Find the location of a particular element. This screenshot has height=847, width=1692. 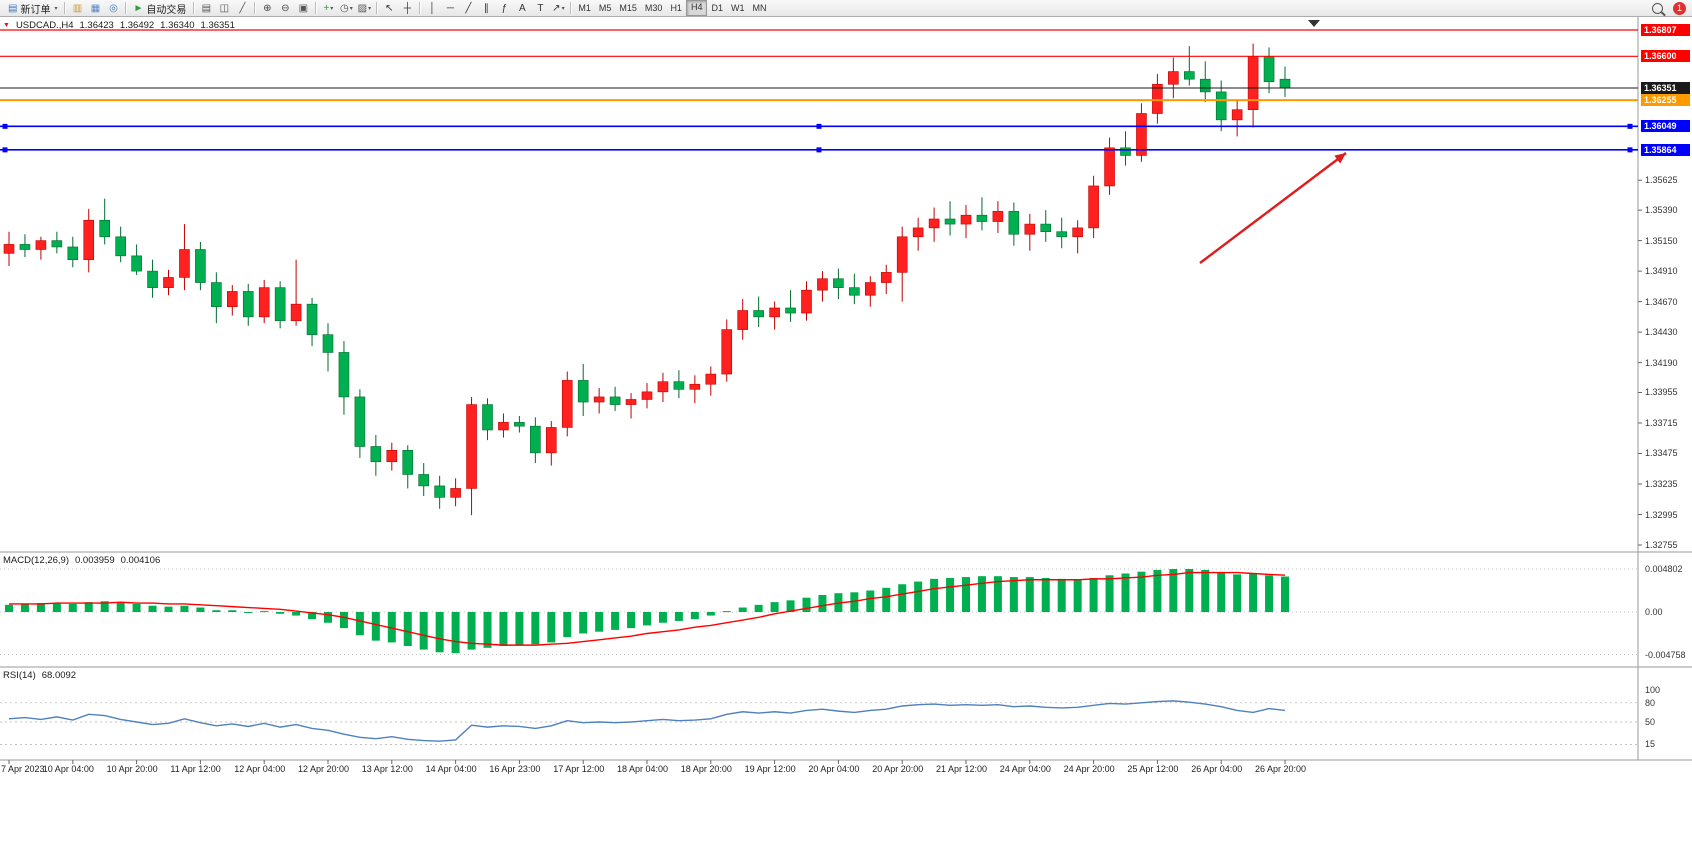

timeframe-m5-button: M5 is located at coordinates (605, 8).